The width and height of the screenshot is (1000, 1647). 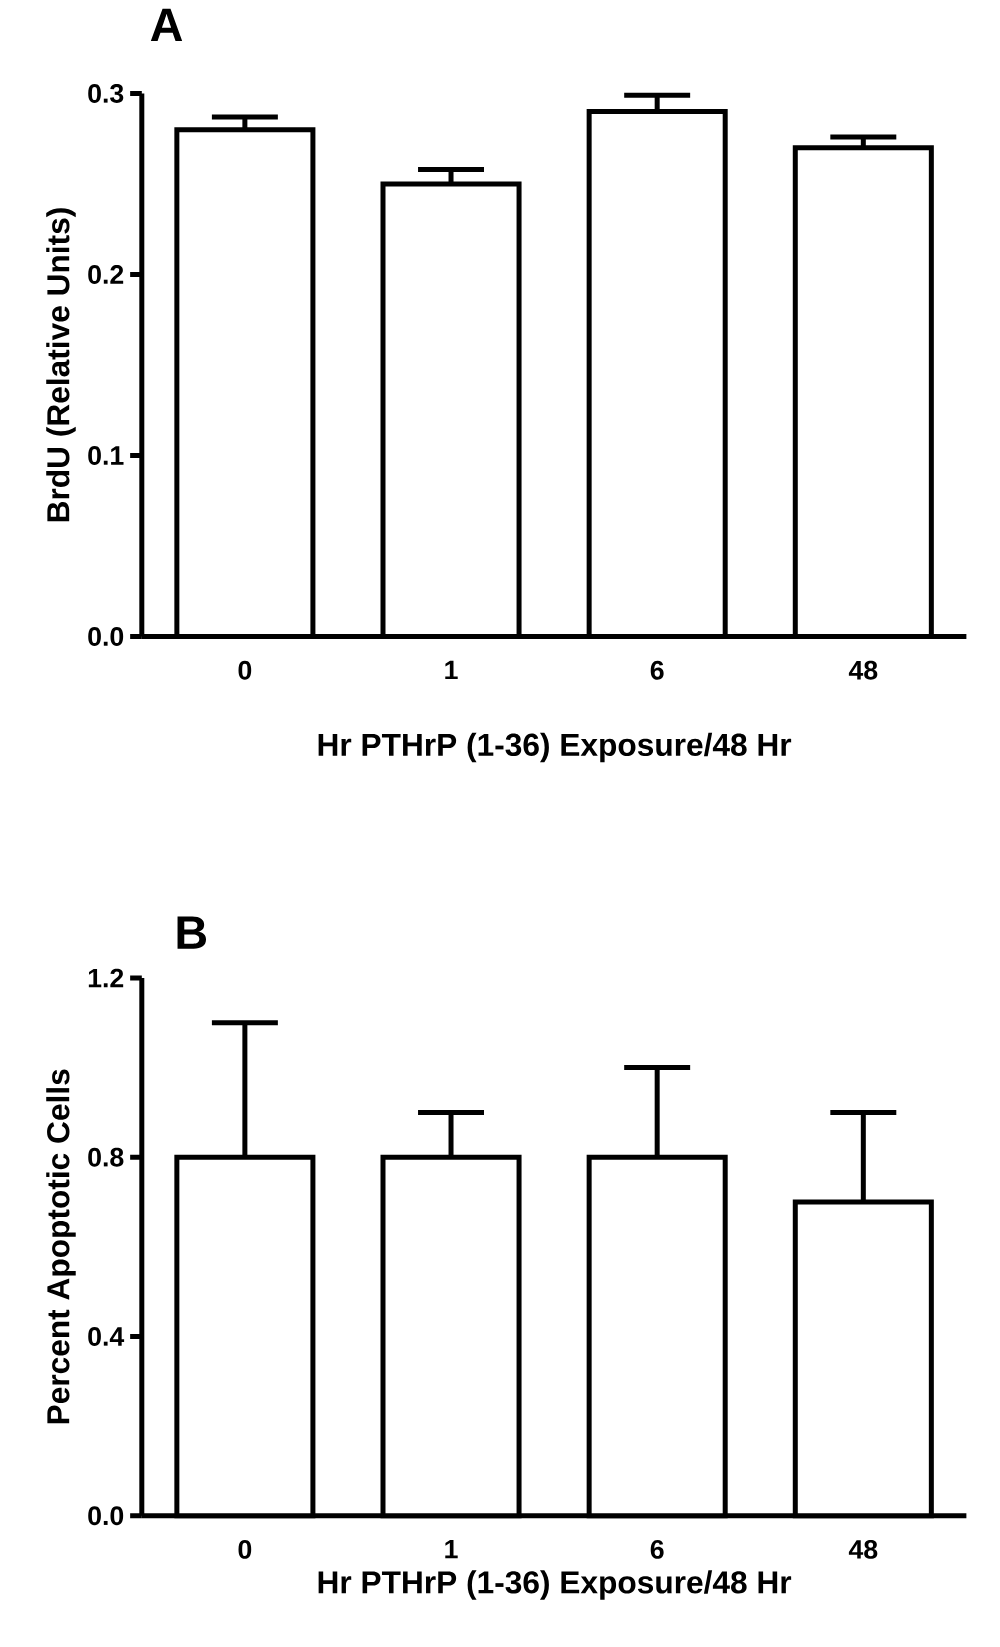 What do you see at coordinates (106, 93) in the screenshot?
I see `y-tick-label: 0.3` at bounding box center [106, 93].